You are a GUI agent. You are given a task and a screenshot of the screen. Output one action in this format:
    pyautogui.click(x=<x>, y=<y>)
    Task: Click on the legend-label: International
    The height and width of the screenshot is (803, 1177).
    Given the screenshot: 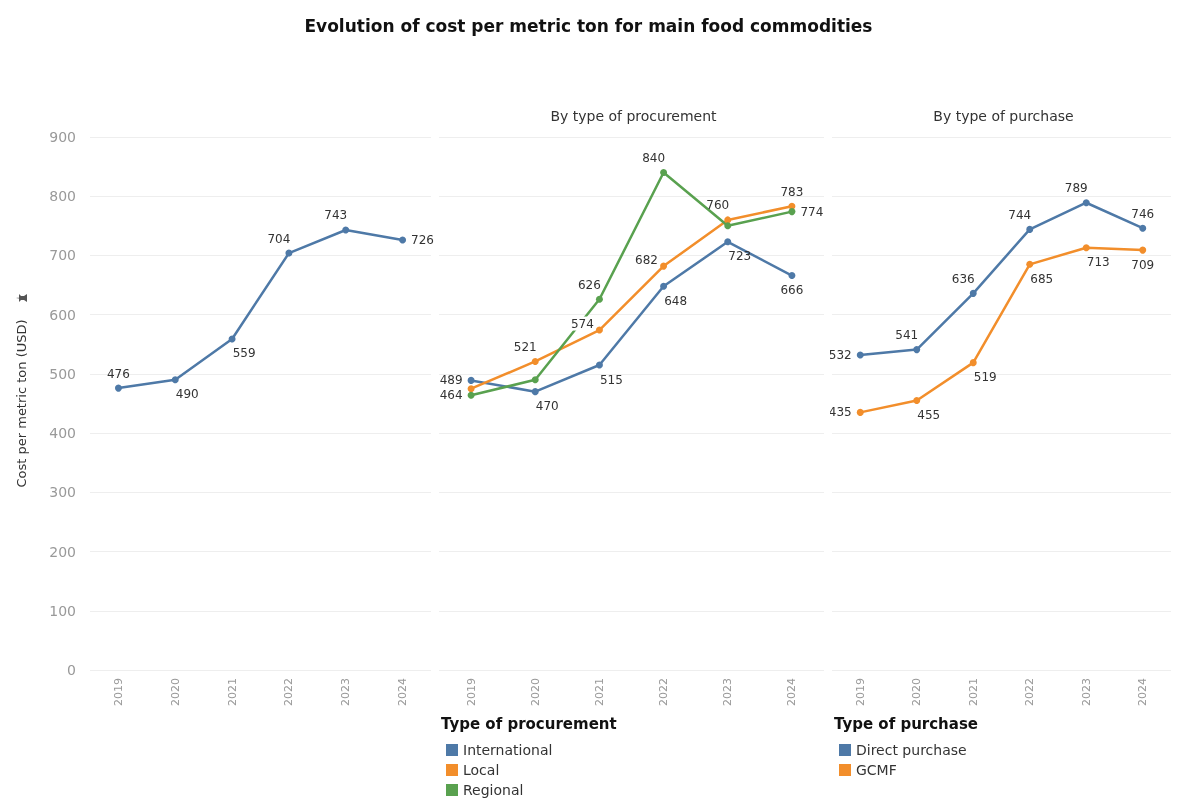 What is the action you would take?
    pyautogui.click(x=508, y=750)
    